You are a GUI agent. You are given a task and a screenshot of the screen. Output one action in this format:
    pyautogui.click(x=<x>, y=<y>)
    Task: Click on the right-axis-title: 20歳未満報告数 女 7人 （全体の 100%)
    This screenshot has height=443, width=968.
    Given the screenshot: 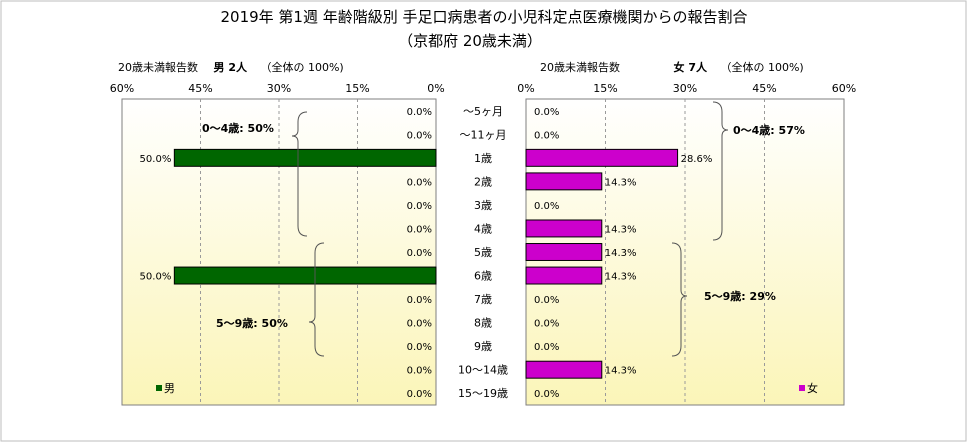 What is the action you would take?
    pyautogui.click(x=672, y=67)
    